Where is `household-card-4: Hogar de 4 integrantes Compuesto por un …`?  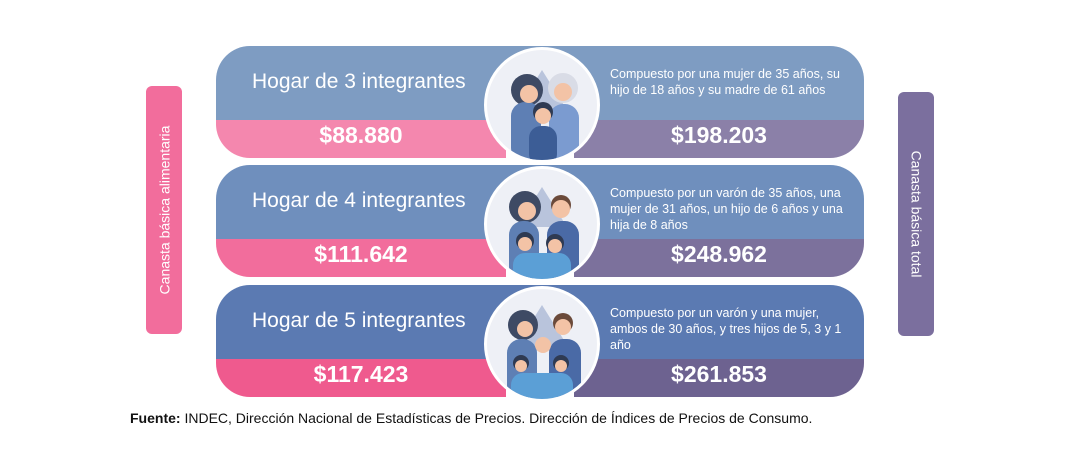 household-card-4: Hogar de 4 integrantes Compuesto por un … is located at coordinates (540, 223).